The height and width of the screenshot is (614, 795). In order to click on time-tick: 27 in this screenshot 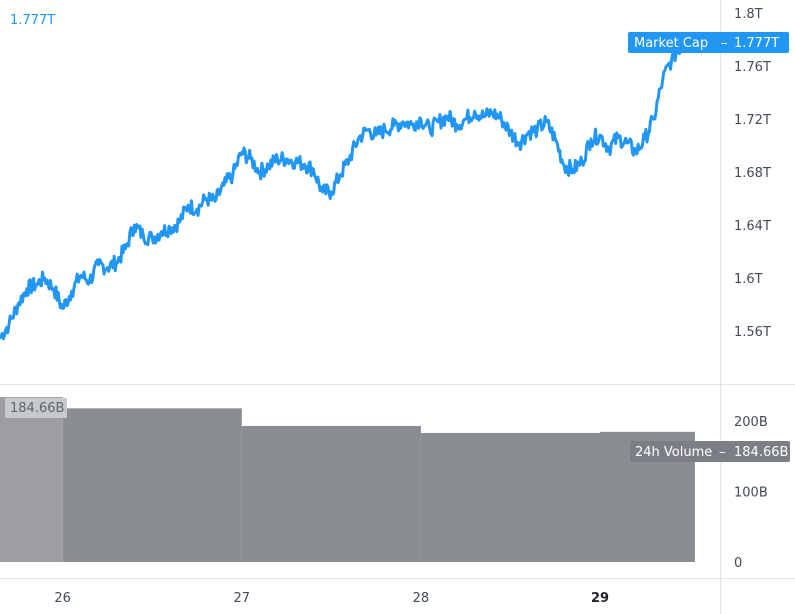, I will do `click(242, 598)`.